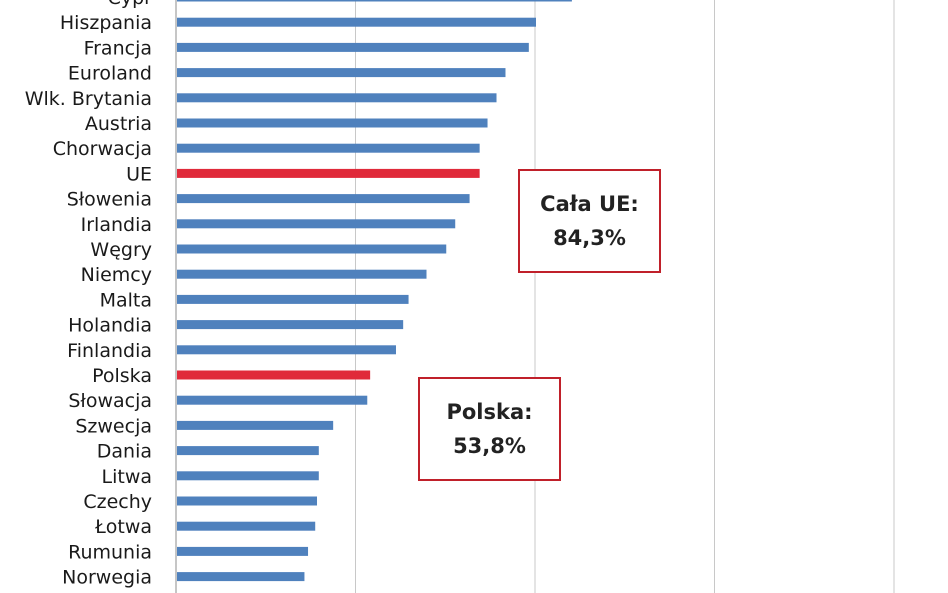  I want to click on poland-callout-value: 53,8%, so click(489, 446).